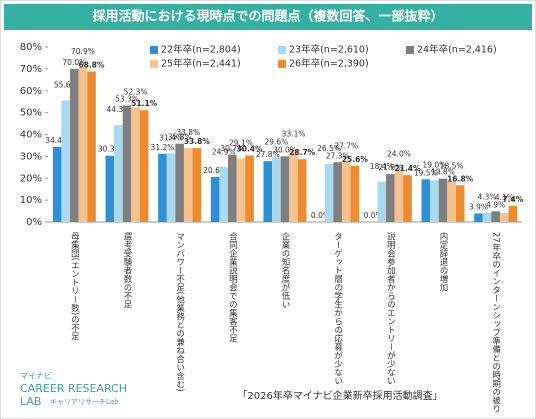 This screenshot has height=419, width=536. I want to click on y-tick-label: 50%, so click(31, 113).